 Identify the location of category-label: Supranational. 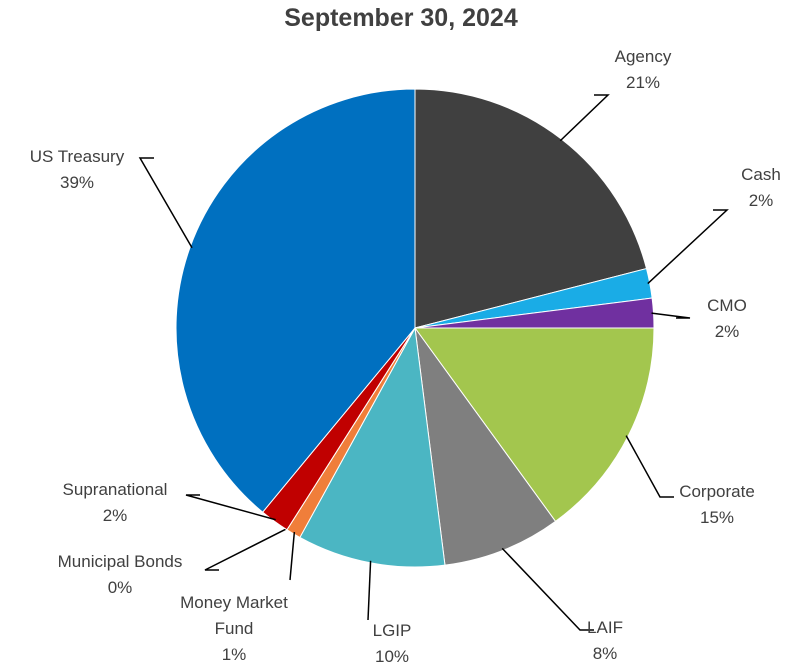
(115, 489).